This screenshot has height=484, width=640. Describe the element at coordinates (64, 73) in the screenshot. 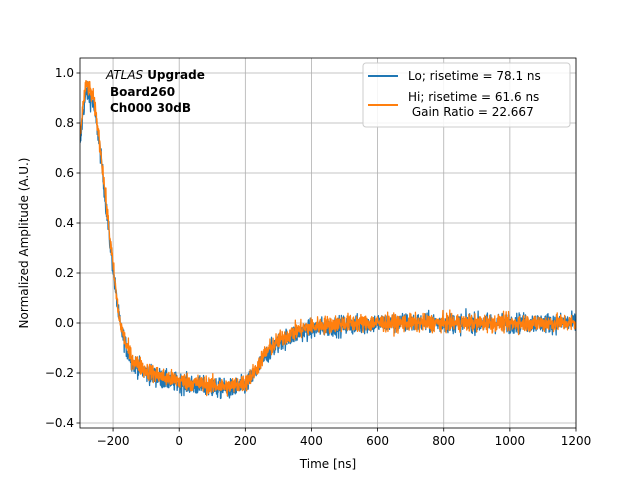

I see `y-tick-label: 1.0` at that location.